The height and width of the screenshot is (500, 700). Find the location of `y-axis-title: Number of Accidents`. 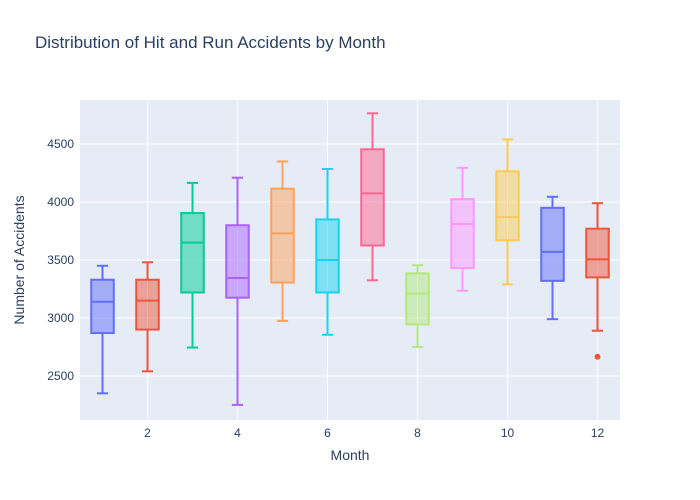

y-axis-title: Number of Accidents is located at coordinates (19, 259).